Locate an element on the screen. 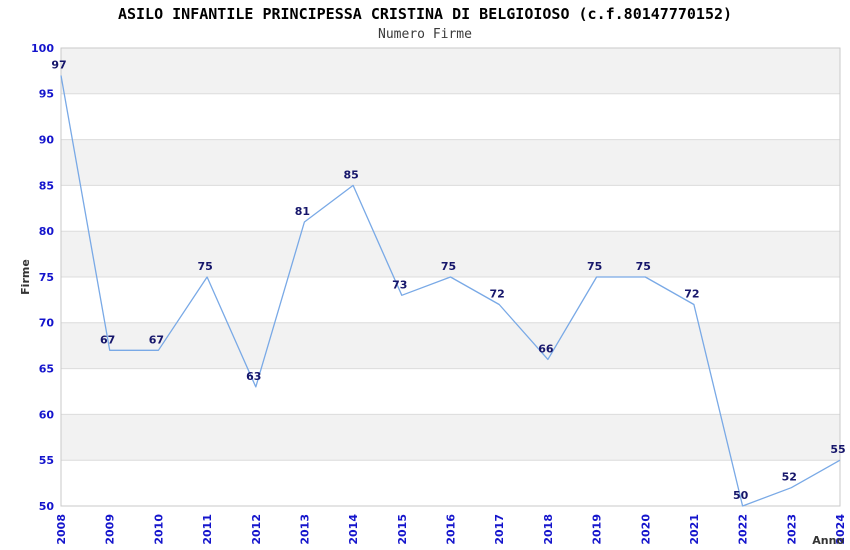 Image resolution: width=850 pixels, height=550 pixels. x-tick-label: 2024 is located at coordinates (840, 529).